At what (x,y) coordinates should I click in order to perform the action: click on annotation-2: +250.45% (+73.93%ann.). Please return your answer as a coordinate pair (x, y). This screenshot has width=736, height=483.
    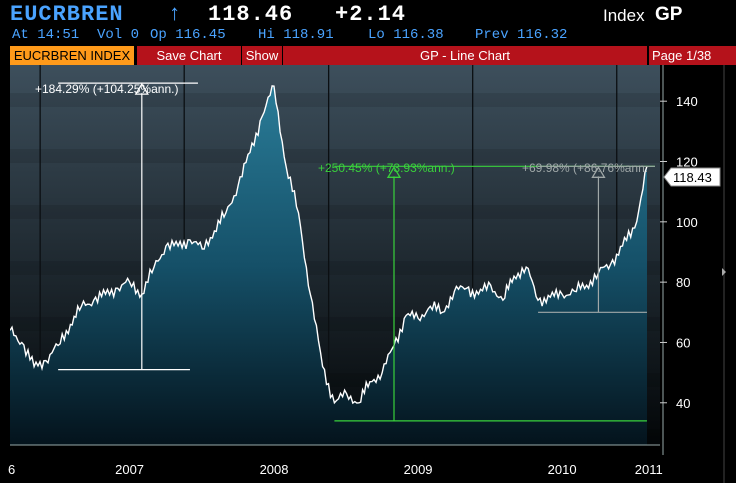
    Looking at the image, I should click on (386, 168).